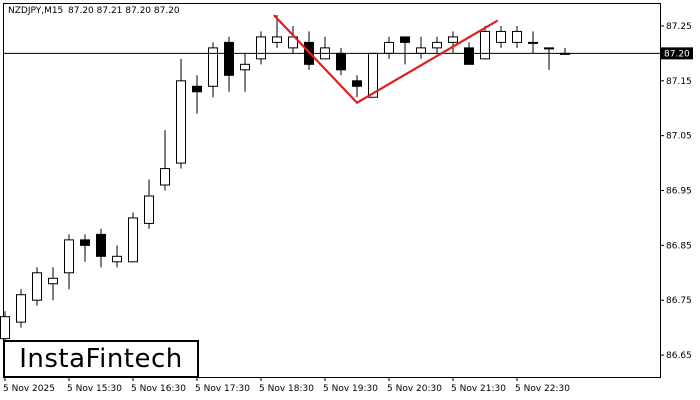 The width and height of the screenshot is (700, 400). What do you see at coordinates (542, 389) in the screenshot?
I see `time-tick-label: 5 Nov 22:30` at bounding box center [542, 389].